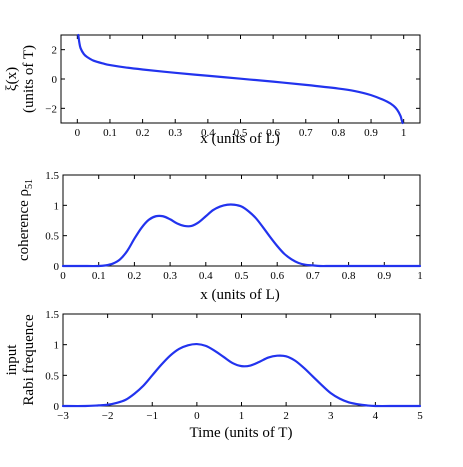  I want to click on y-tick-label: −2, so click(51, 109).